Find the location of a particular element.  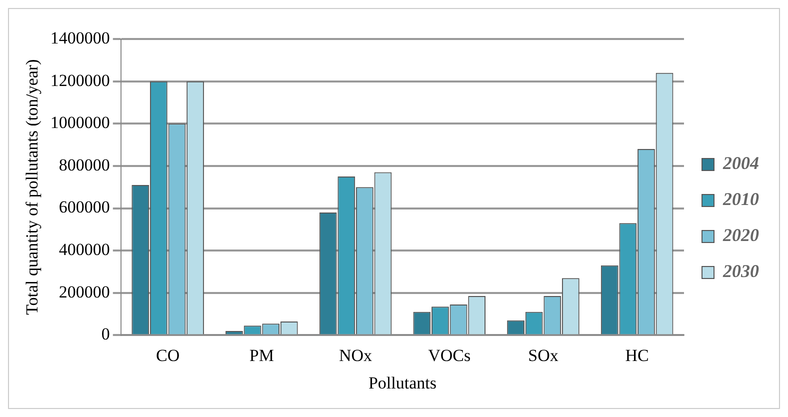

y-tick-label: 1200000 is located at coordinates (80, 80).